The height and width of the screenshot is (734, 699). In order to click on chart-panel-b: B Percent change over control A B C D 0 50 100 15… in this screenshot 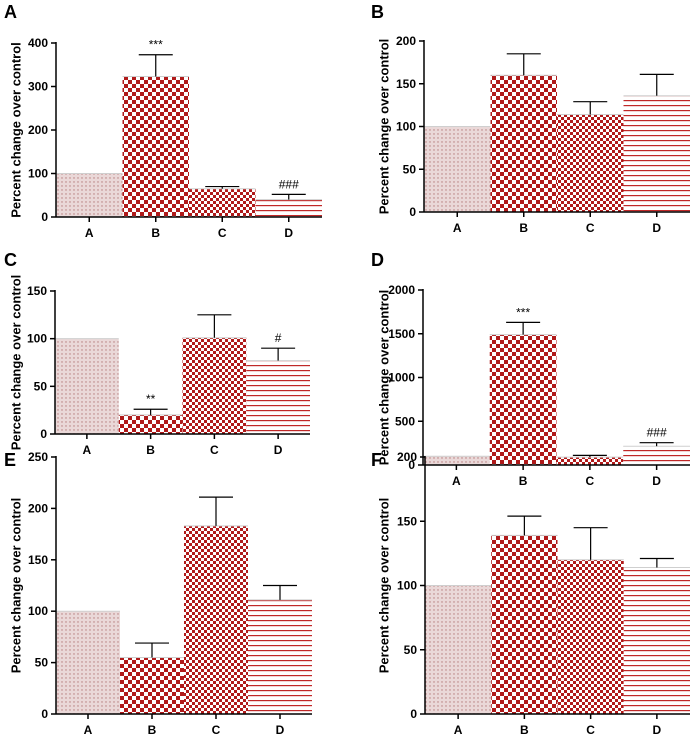, I will do `click(530, 118)`.